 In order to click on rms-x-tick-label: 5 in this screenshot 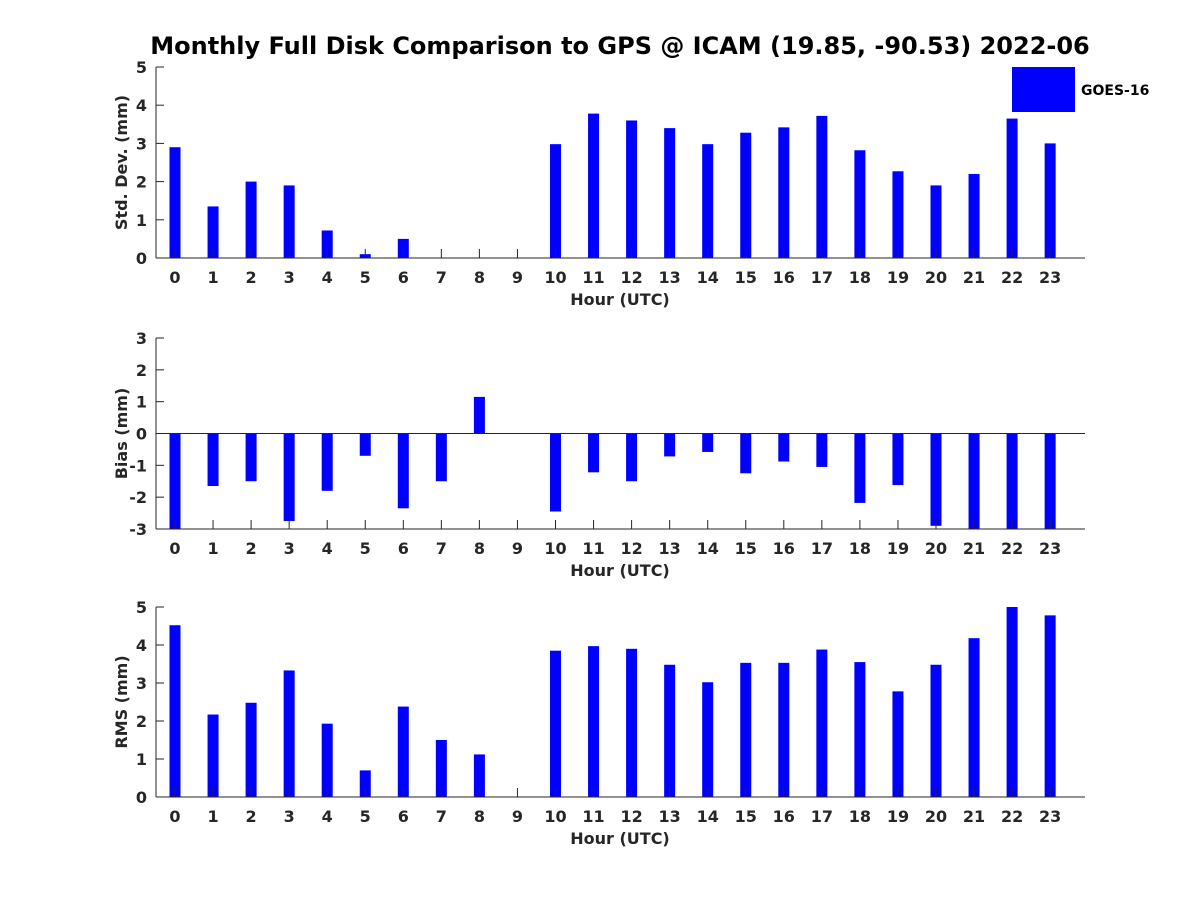, I will do `click(365, 816)`.